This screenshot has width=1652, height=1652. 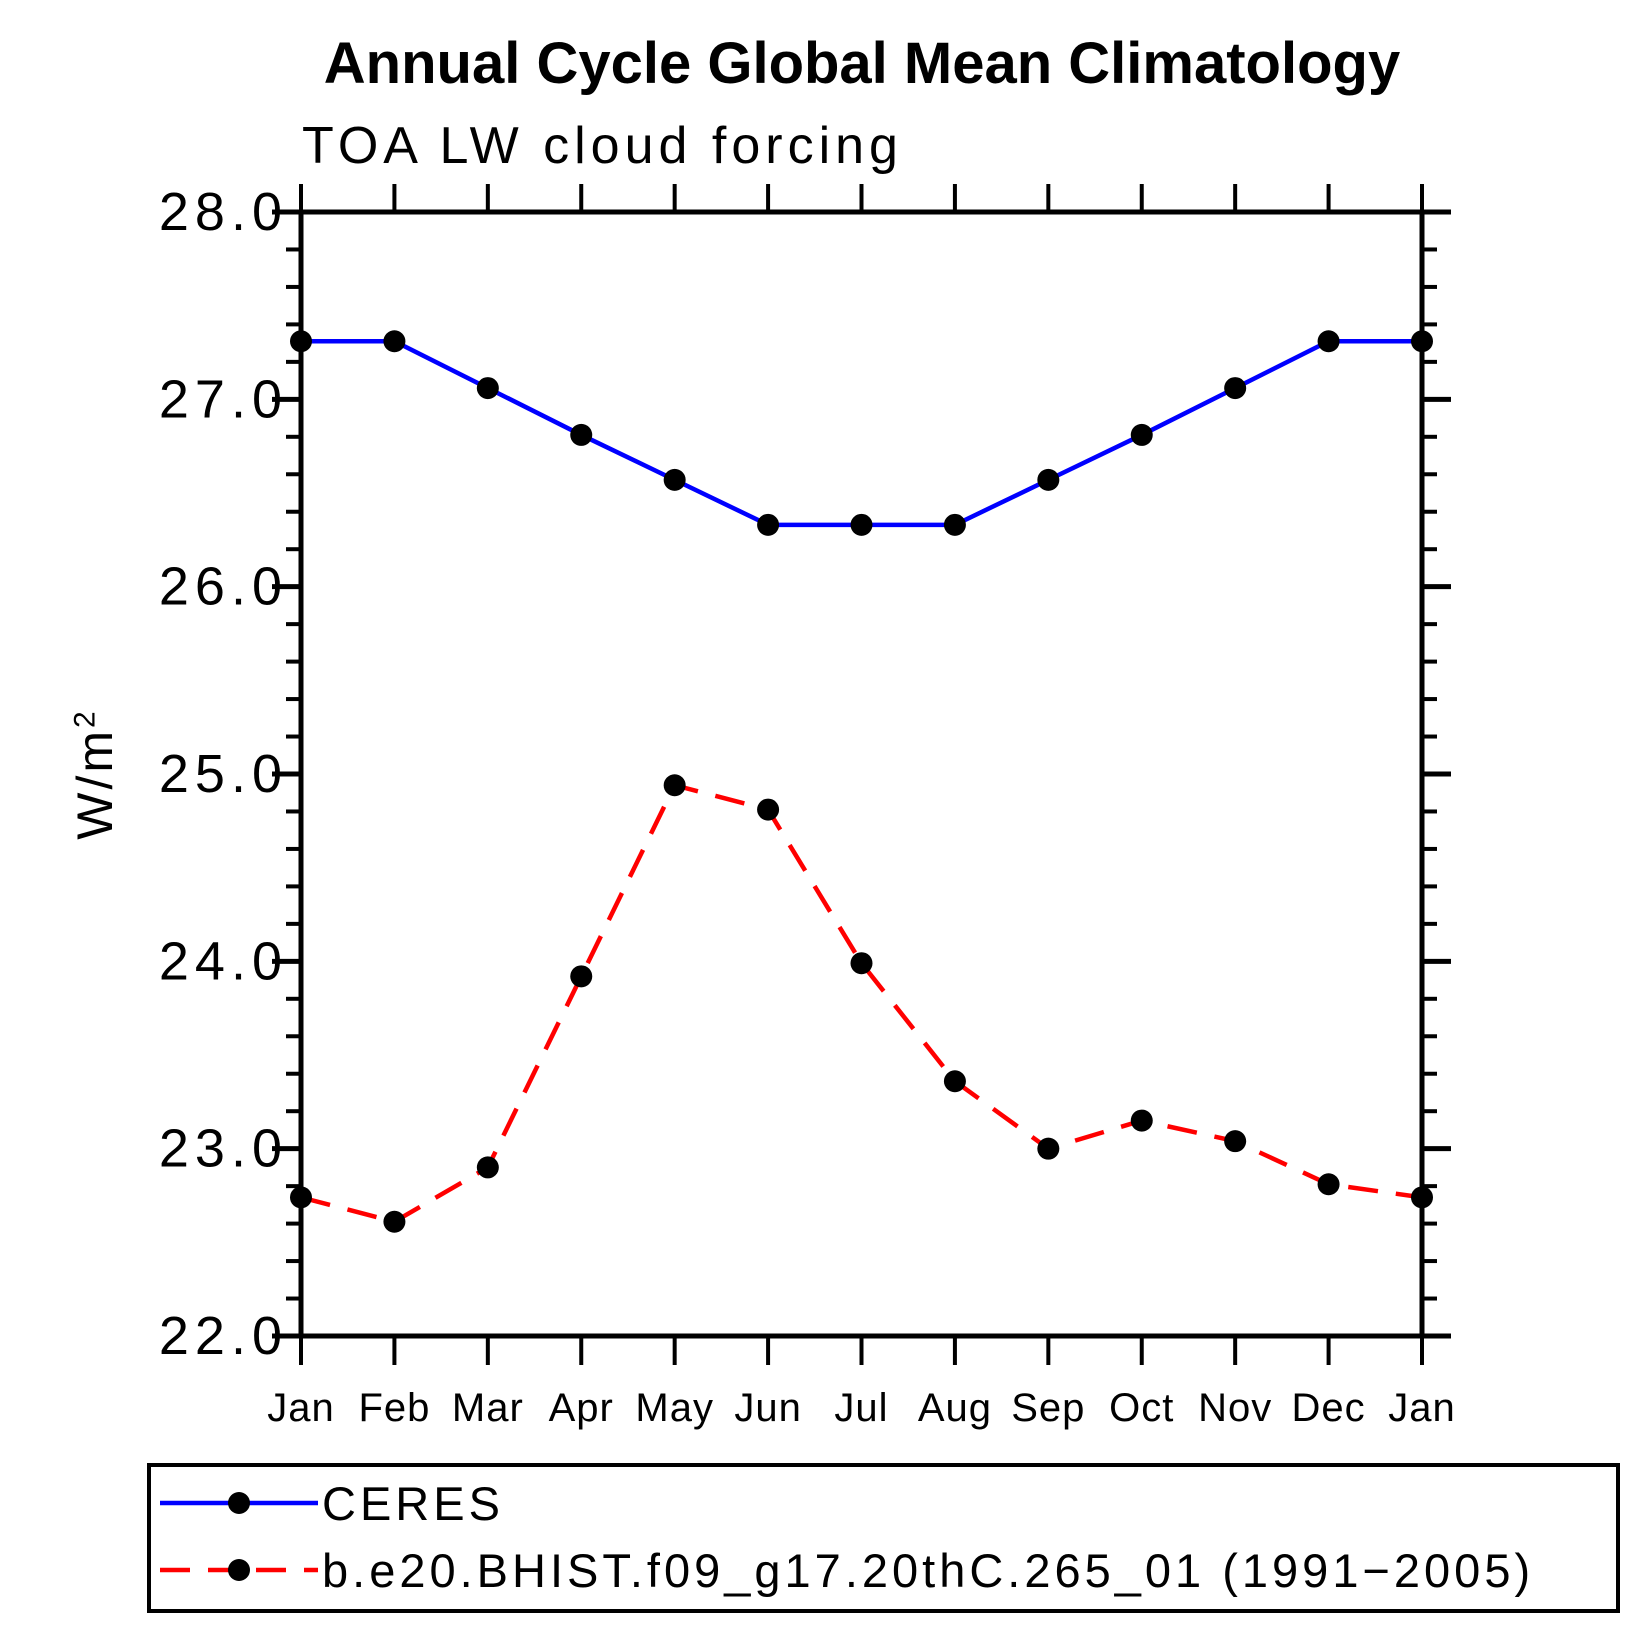 What do you see at coordinates (1141, 1408) in the screenshot?
I see `x-tick-label: Oct` at bounding box center [1141, 1408].